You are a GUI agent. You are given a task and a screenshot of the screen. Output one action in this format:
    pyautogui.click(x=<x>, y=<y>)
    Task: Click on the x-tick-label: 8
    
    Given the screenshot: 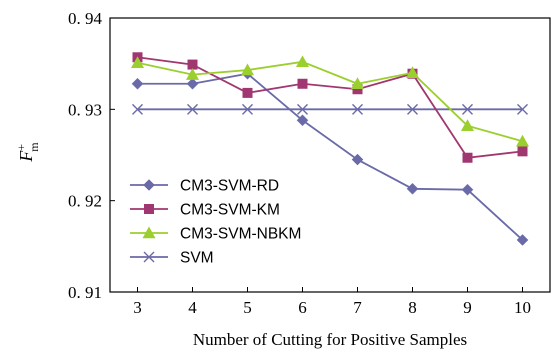 What is the action you would take?
    pyautogui.click(x=412, y=307)
    